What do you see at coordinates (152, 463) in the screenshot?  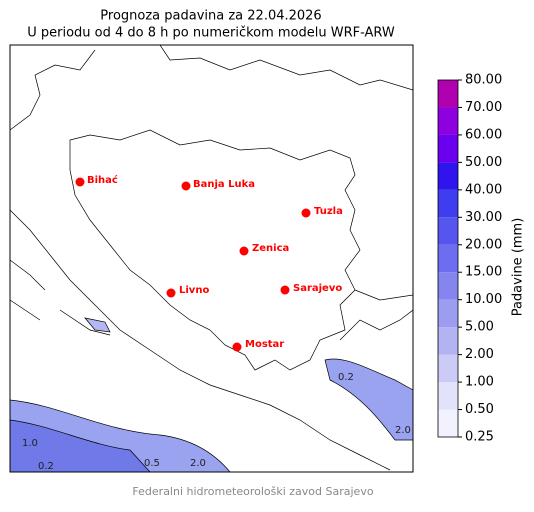 I see `contour-label: 0.5` at bounding box center [152, 463].